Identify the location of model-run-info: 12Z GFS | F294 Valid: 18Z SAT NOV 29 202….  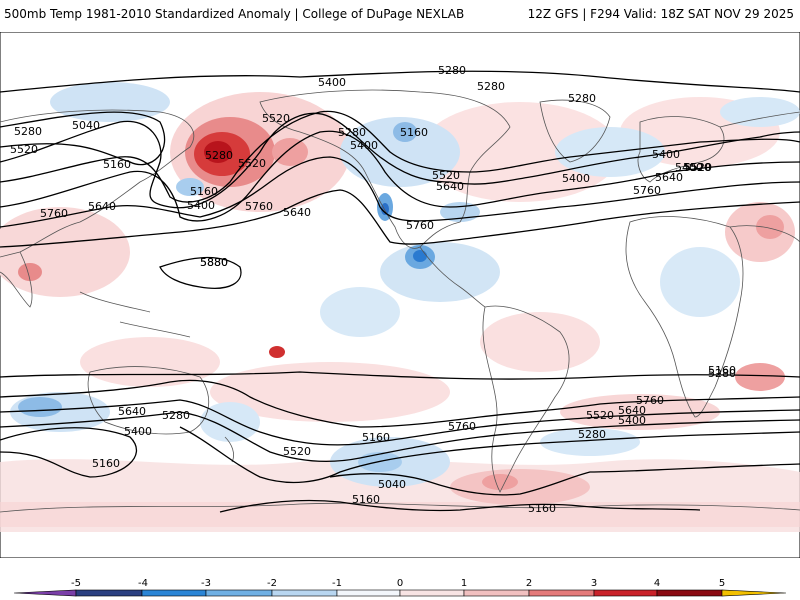
(660, 14).